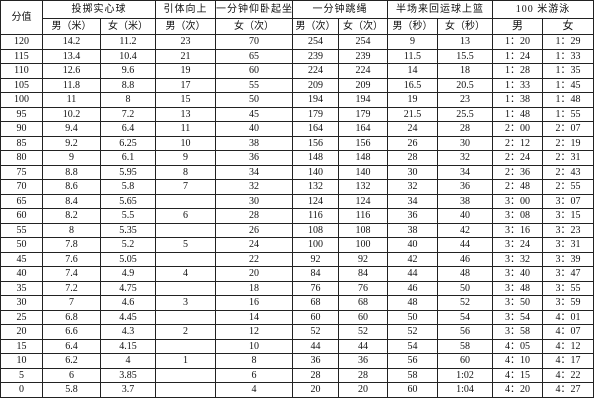 The image size is (594, 400). What do you see at coordinates (21, 274) in the screenshot?
I see `cell-score: 40` at bounding box center [21, 274].